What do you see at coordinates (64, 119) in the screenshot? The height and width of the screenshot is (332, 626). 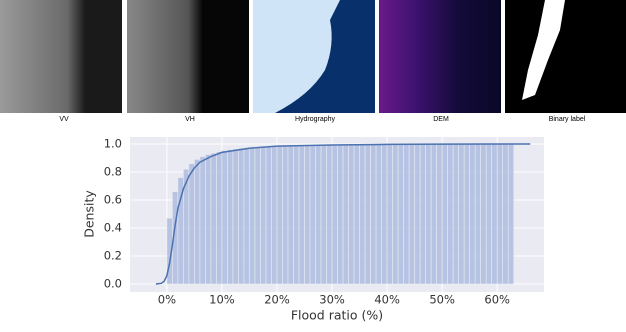 I see `panel-label: VV` at bounding box center [64, 119].